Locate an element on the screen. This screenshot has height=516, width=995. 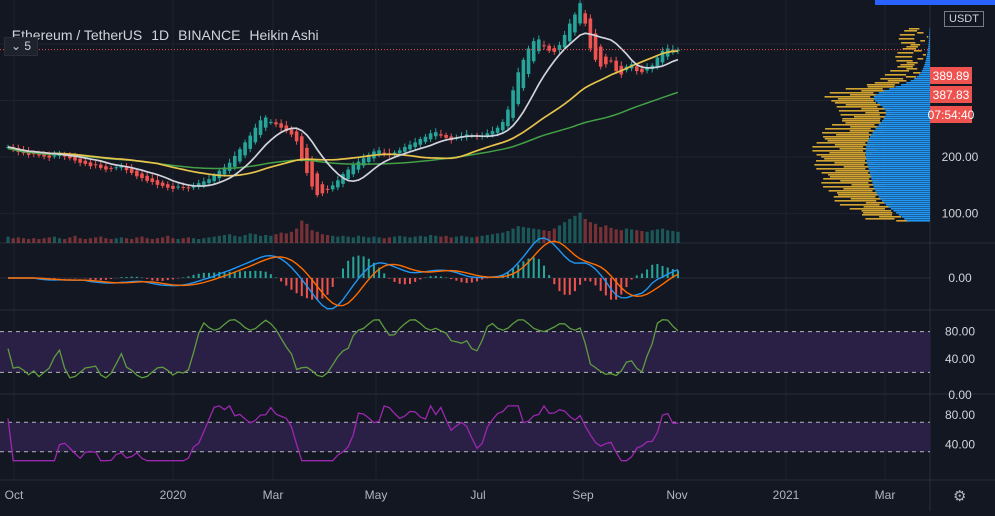
currency-unit: USDT is located at coordinates (964, 19).